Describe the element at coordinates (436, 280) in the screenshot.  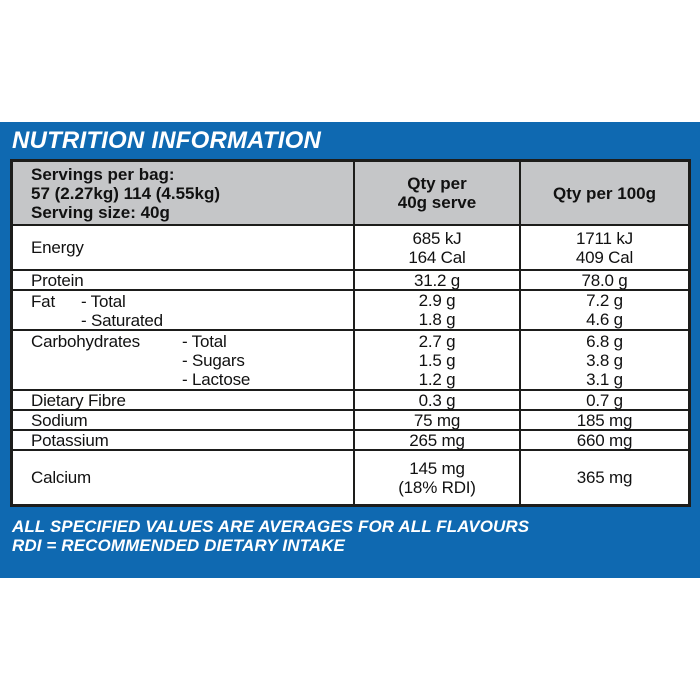
I see `protein-qty40: 31.2 g` at that location.